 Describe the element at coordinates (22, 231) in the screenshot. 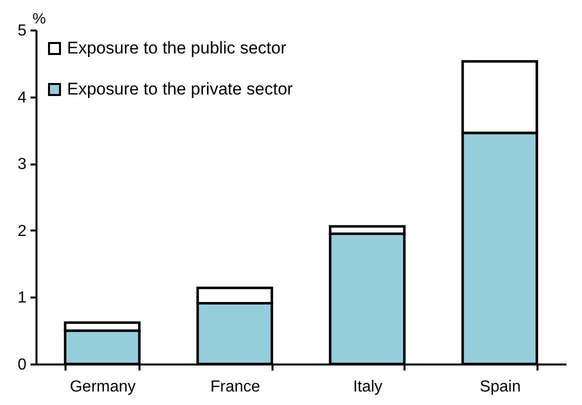

I see `y-tick-label: 2` at that location.